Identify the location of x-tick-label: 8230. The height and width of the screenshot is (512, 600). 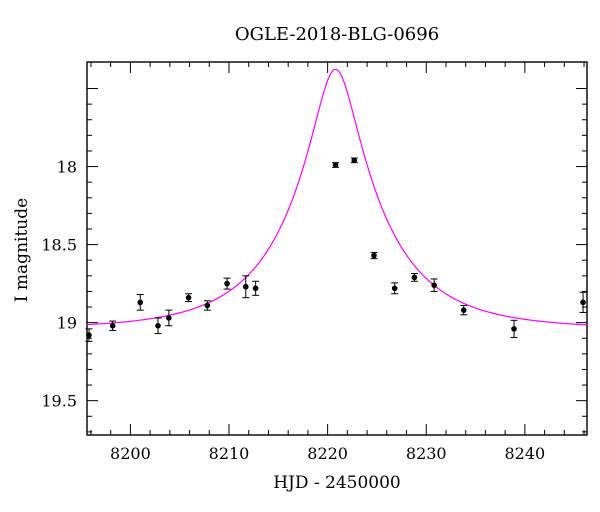
(426, 453).